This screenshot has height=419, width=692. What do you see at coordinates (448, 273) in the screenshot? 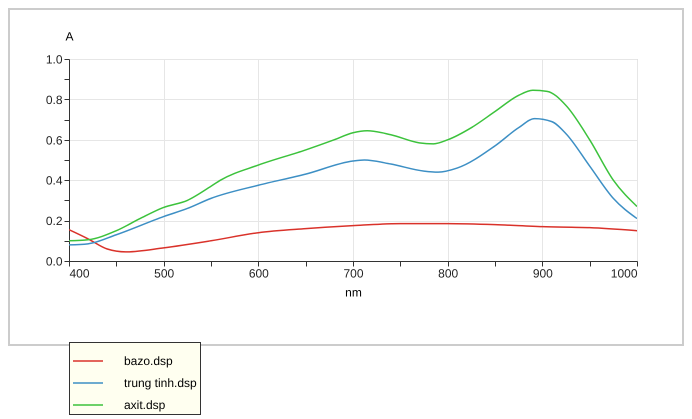
I see `x-tick-label: 800` at bounding box center [448, 273].